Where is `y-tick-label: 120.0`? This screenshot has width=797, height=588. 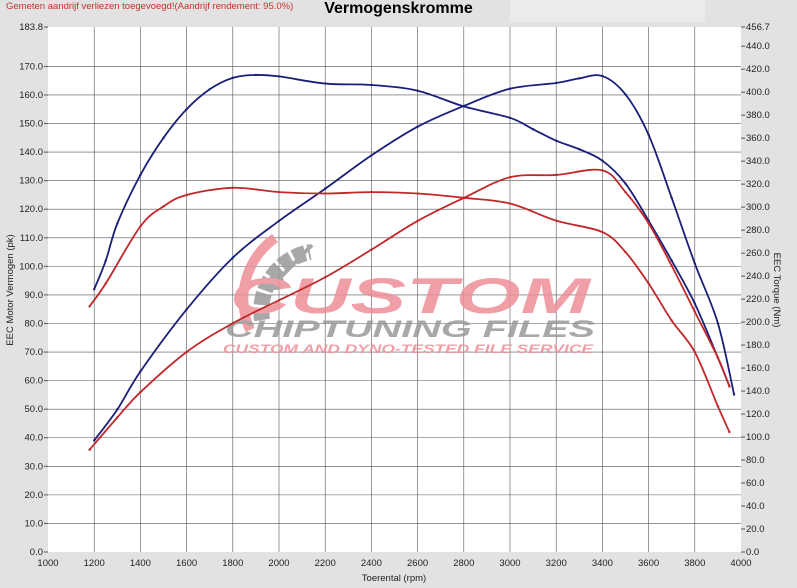
y-tick-label: 120.0 is located at coordinates (31, 209).